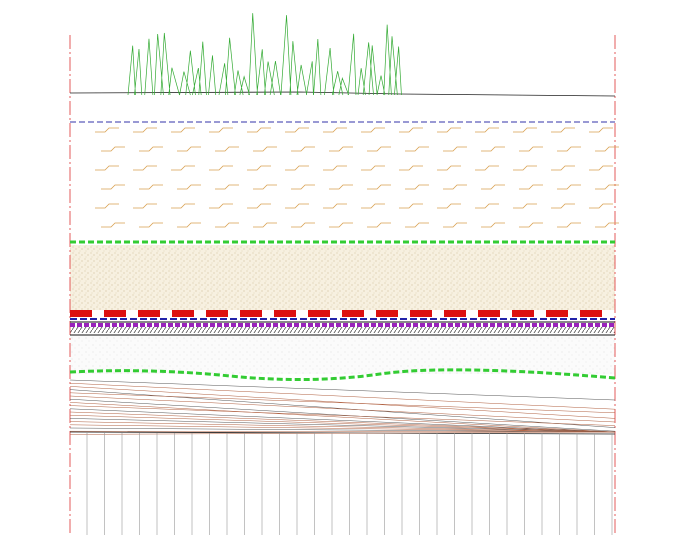  Describe the element at coordinates (342, 375) in the screenshot. I see `geotextile-bottom` at that location.